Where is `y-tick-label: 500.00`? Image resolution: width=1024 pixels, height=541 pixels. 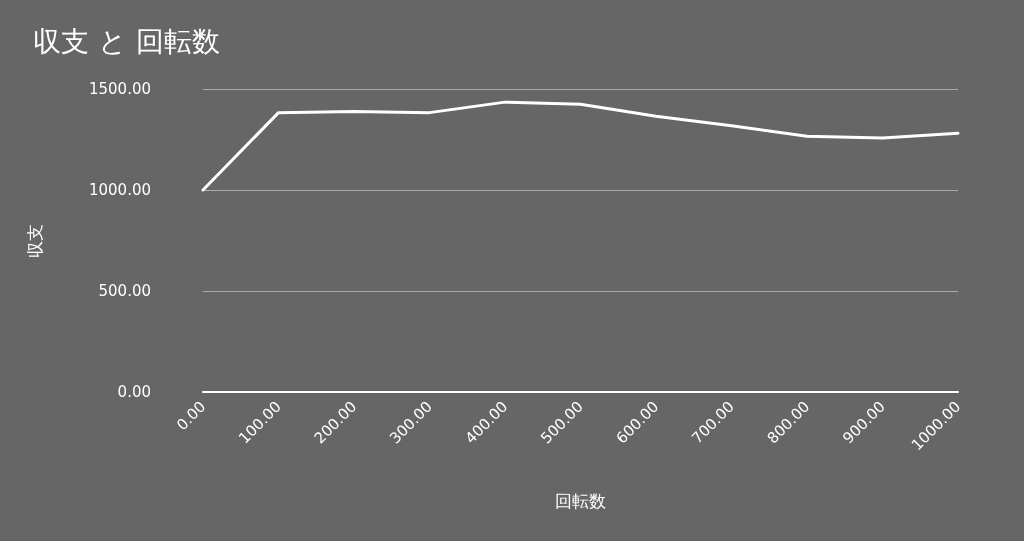 y-tick-label: 500.00 is located at coordinates (124, 291).